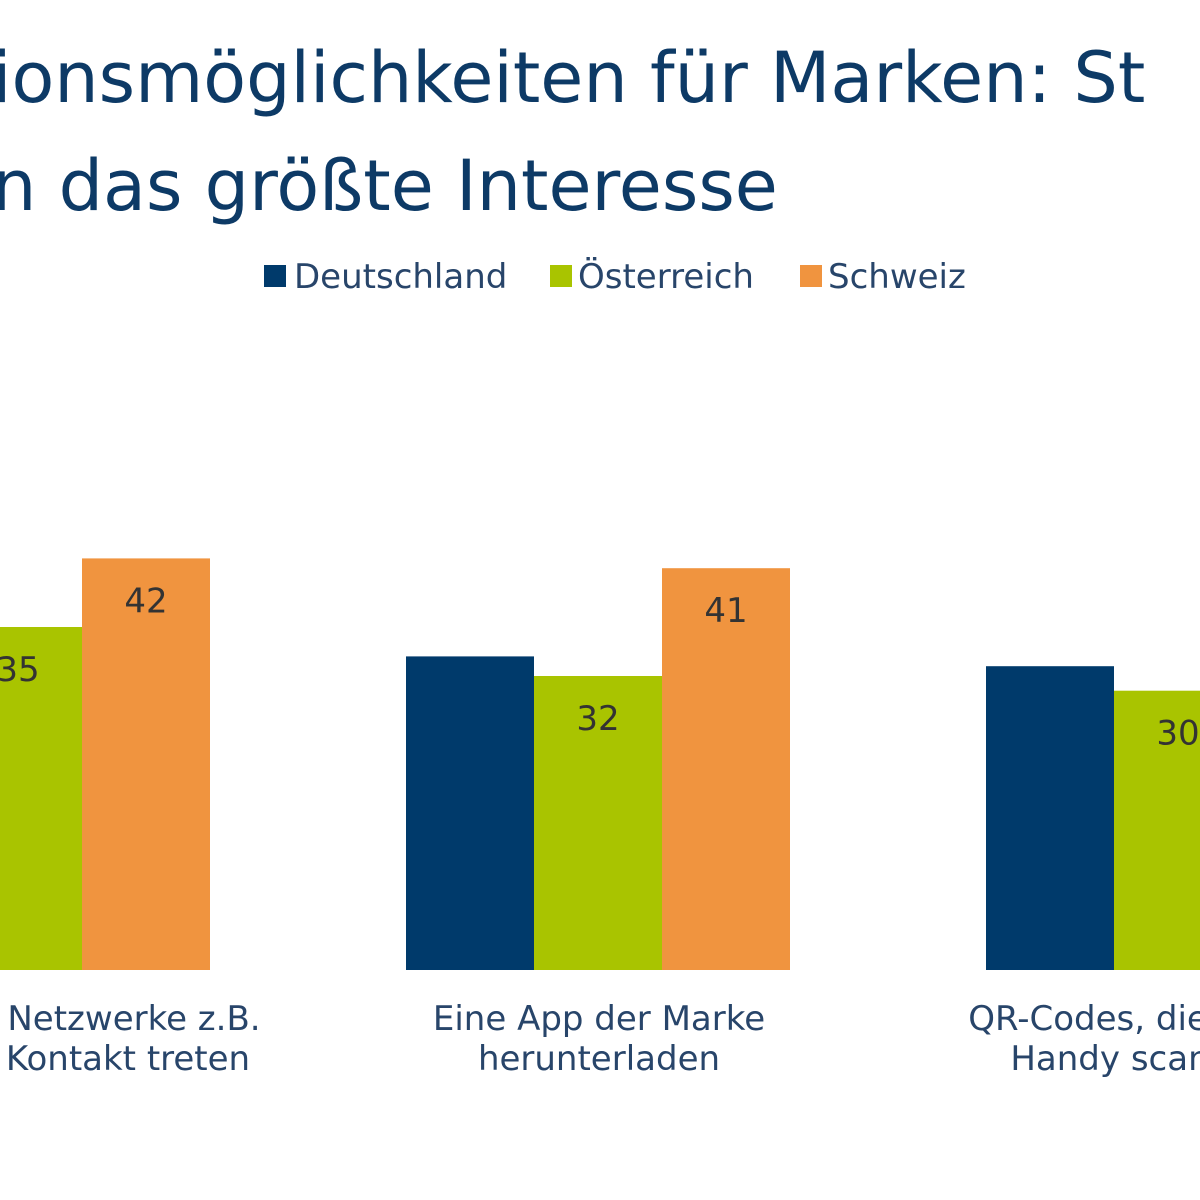 The width and height of the screenshot is (1200, 1200). I want to click on legend-label-oesterreich: Österreich, so click(666, 276).